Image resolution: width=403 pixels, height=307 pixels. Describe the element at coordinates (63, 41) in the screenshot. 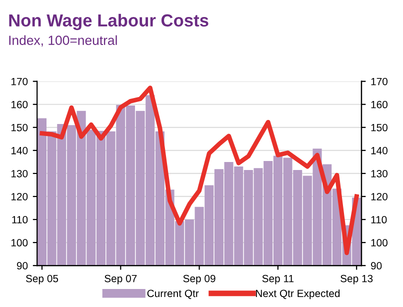

I see `chart-subtitle: Index, 100=neutral` at that location.